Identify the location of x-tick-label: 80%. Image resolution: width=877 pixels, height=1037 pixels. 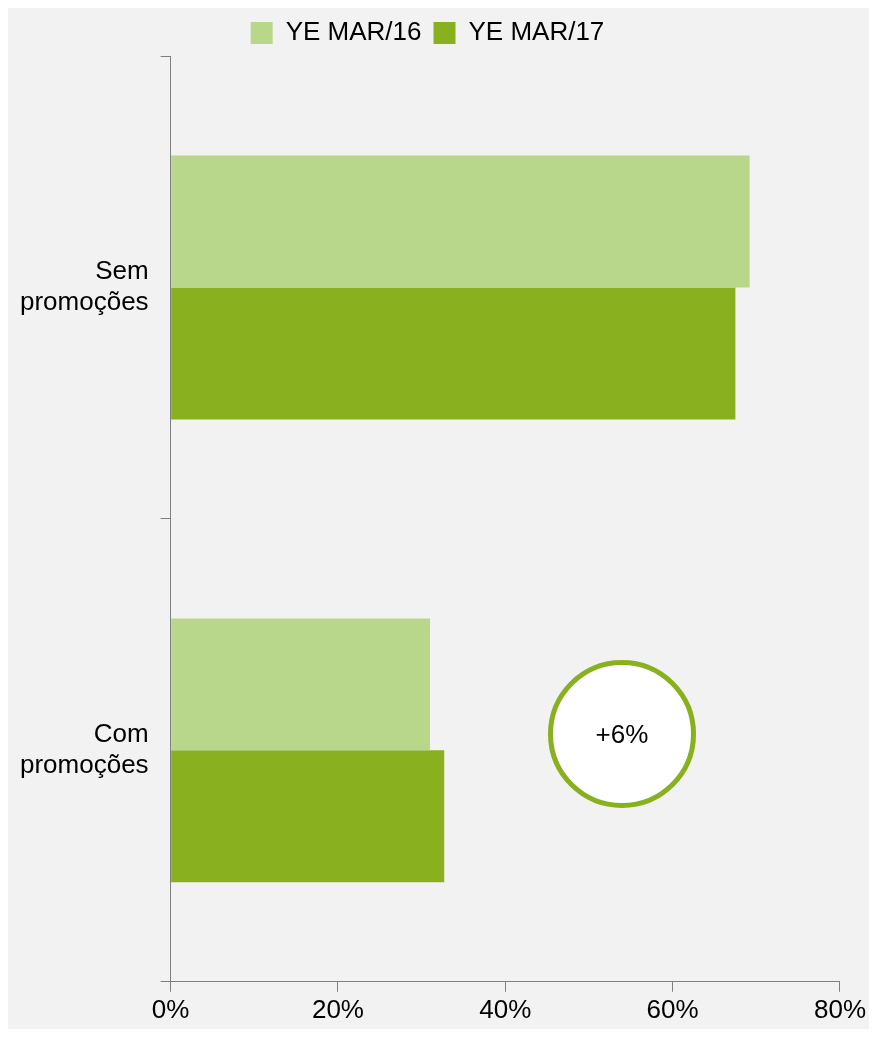
(839, 1008).